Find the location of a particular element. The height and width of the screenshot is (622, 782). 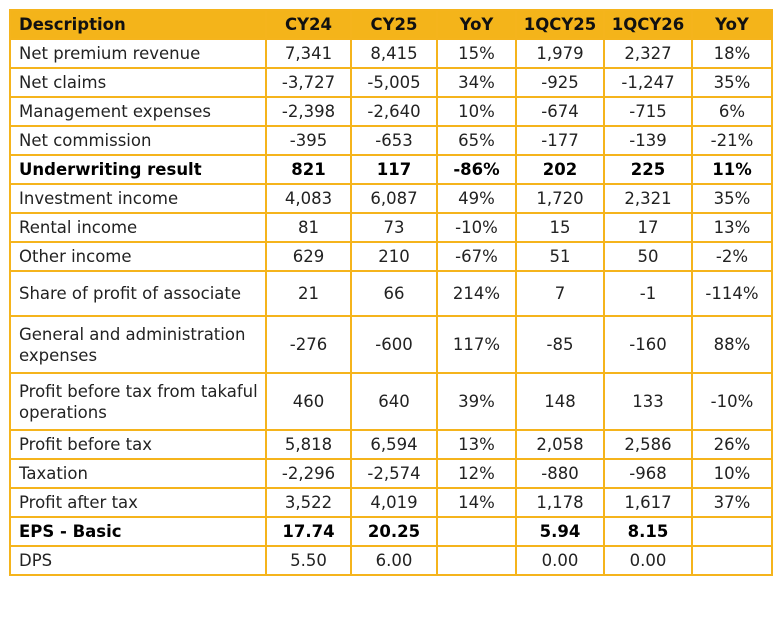

cell-cy24: 821 is located at coordinates (308, 169).